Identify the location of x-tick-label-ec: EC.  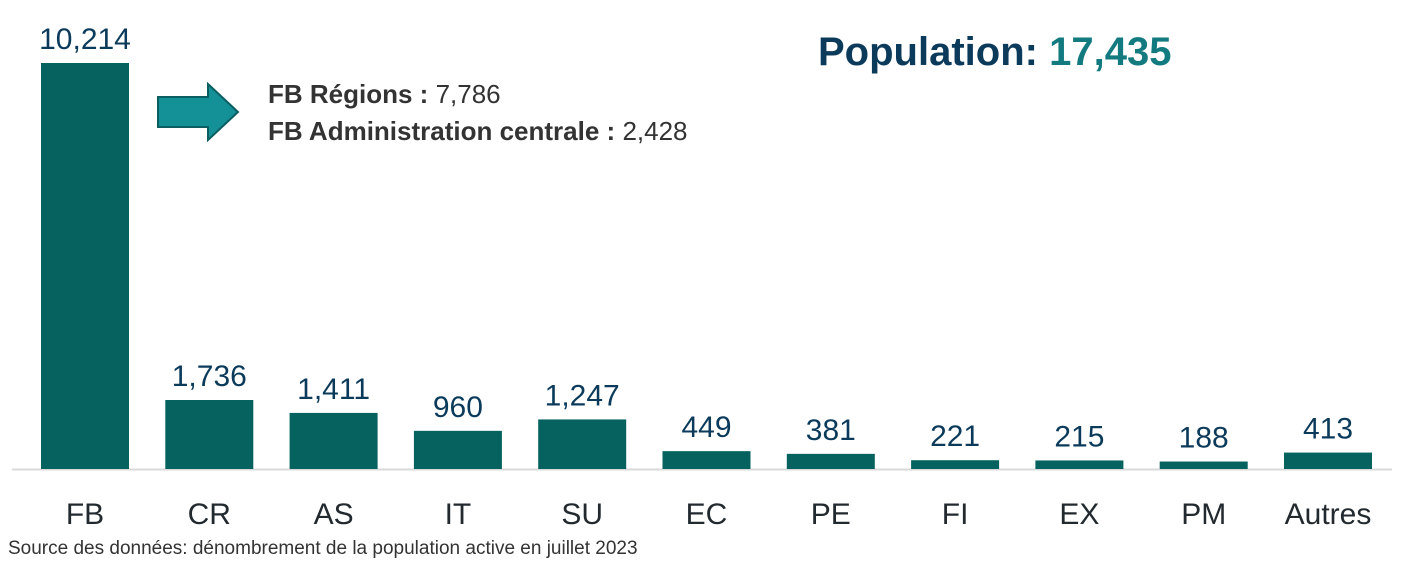
(707, 514).